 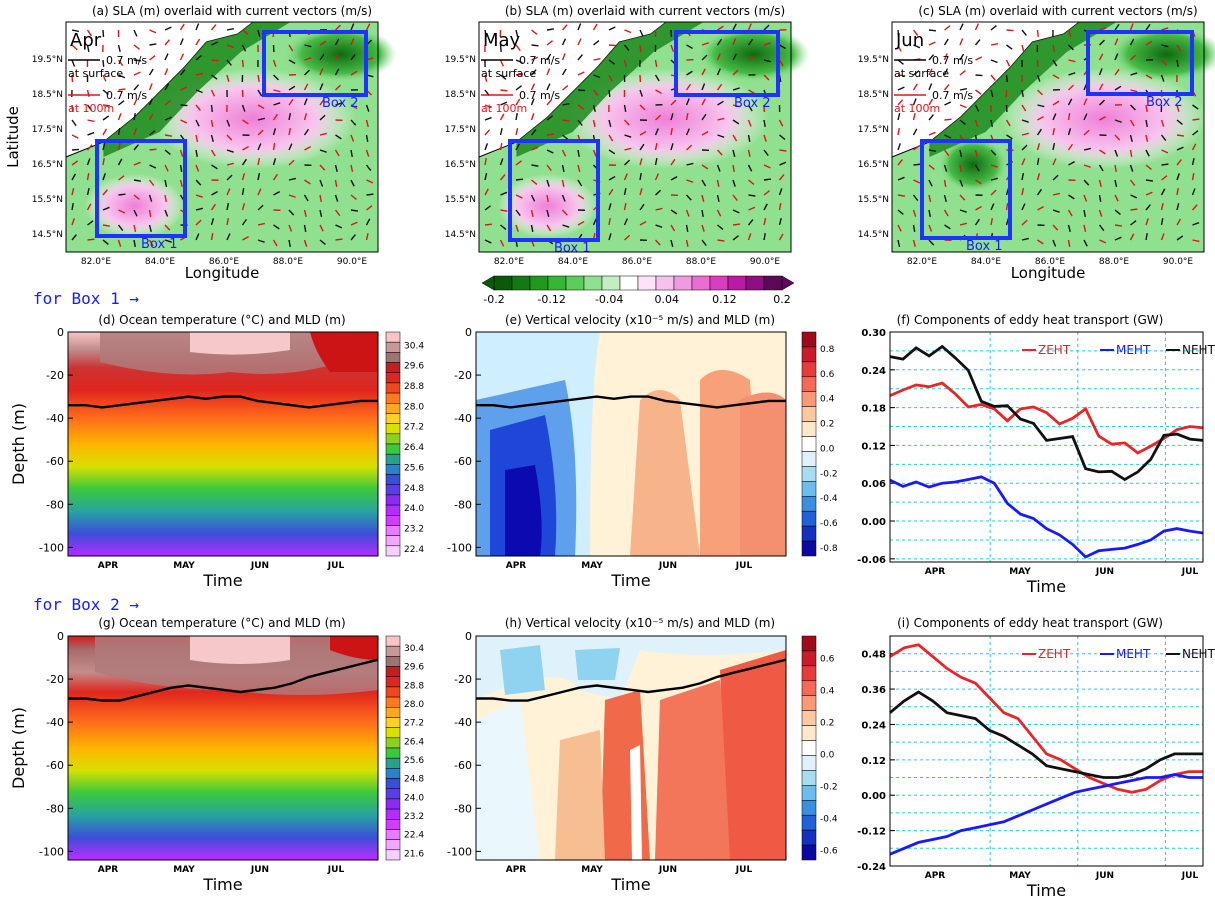 What do you see at coordinates (18, 444) in the screenshot?
I see `ylabel: Depth (m)` at bounding box center [18, 444].